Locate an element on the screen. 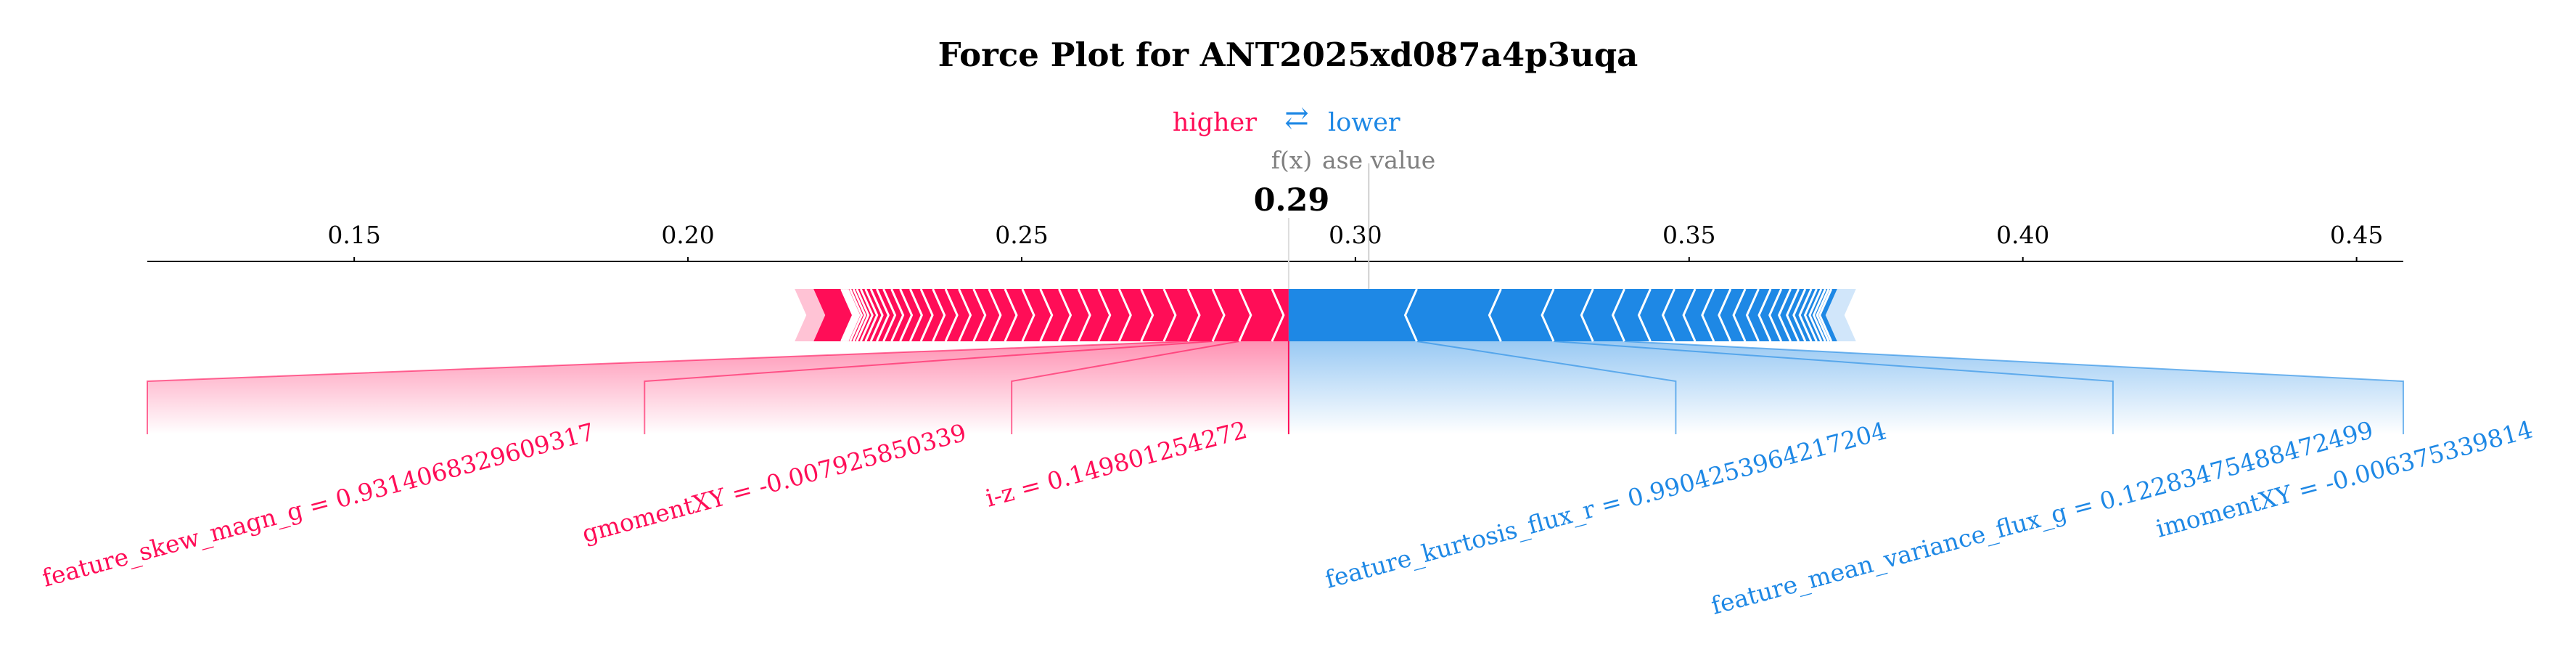 Image resolution: width=2576 pixels, height=663 pixels. legend: higher ⇄ lower is located at coordinates (1286, 119).